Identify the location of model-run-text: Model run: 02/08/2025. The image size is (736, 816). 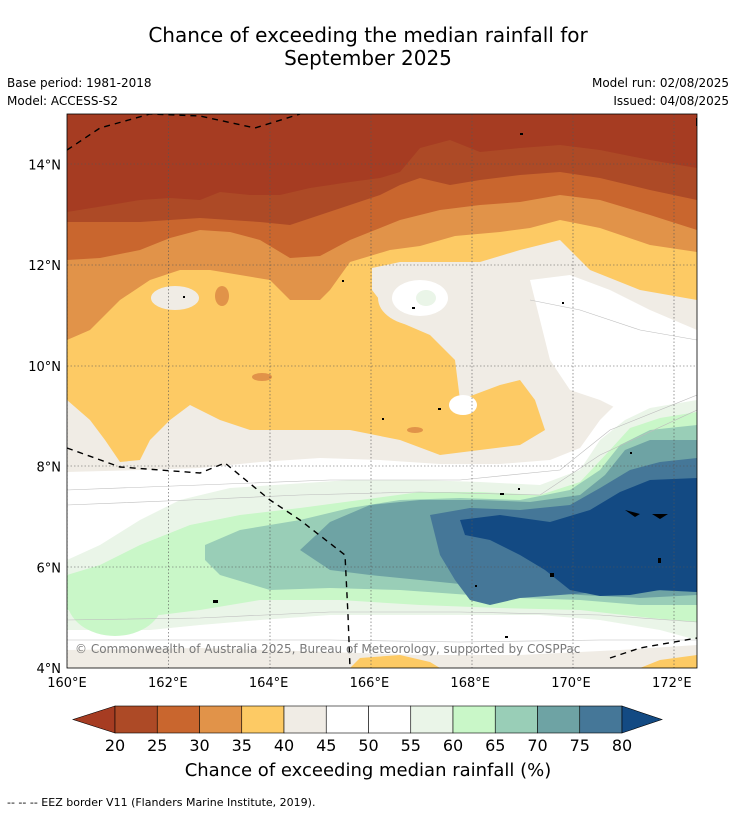
(660, 83).